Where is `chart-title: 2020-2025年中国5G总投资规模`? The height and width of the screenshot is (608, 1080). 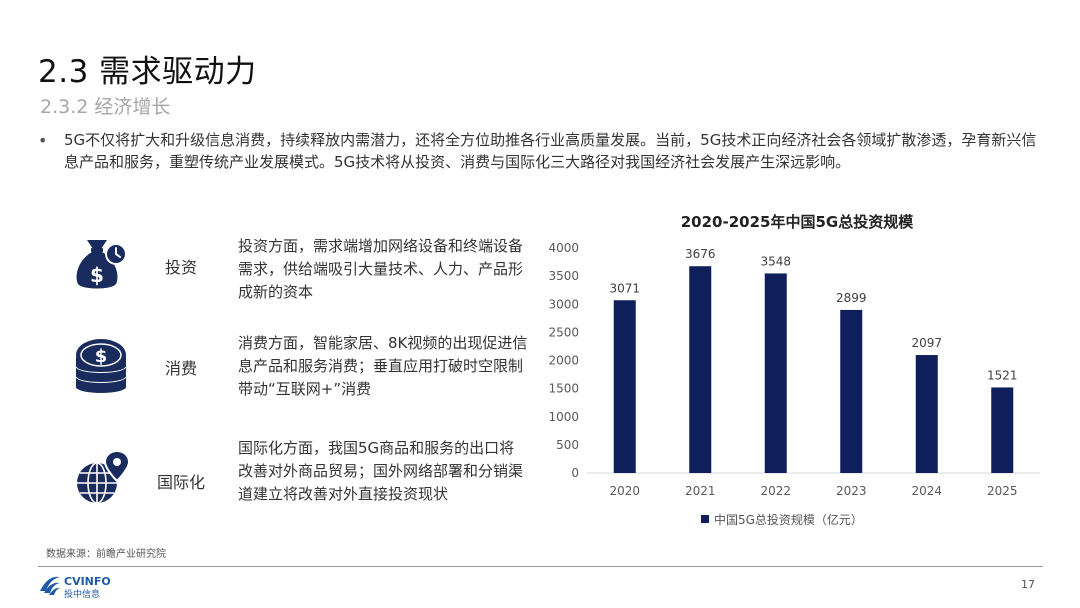 chart-title: 2020-2025年中国5G总投资规模 is located at coordinates (797, 222).